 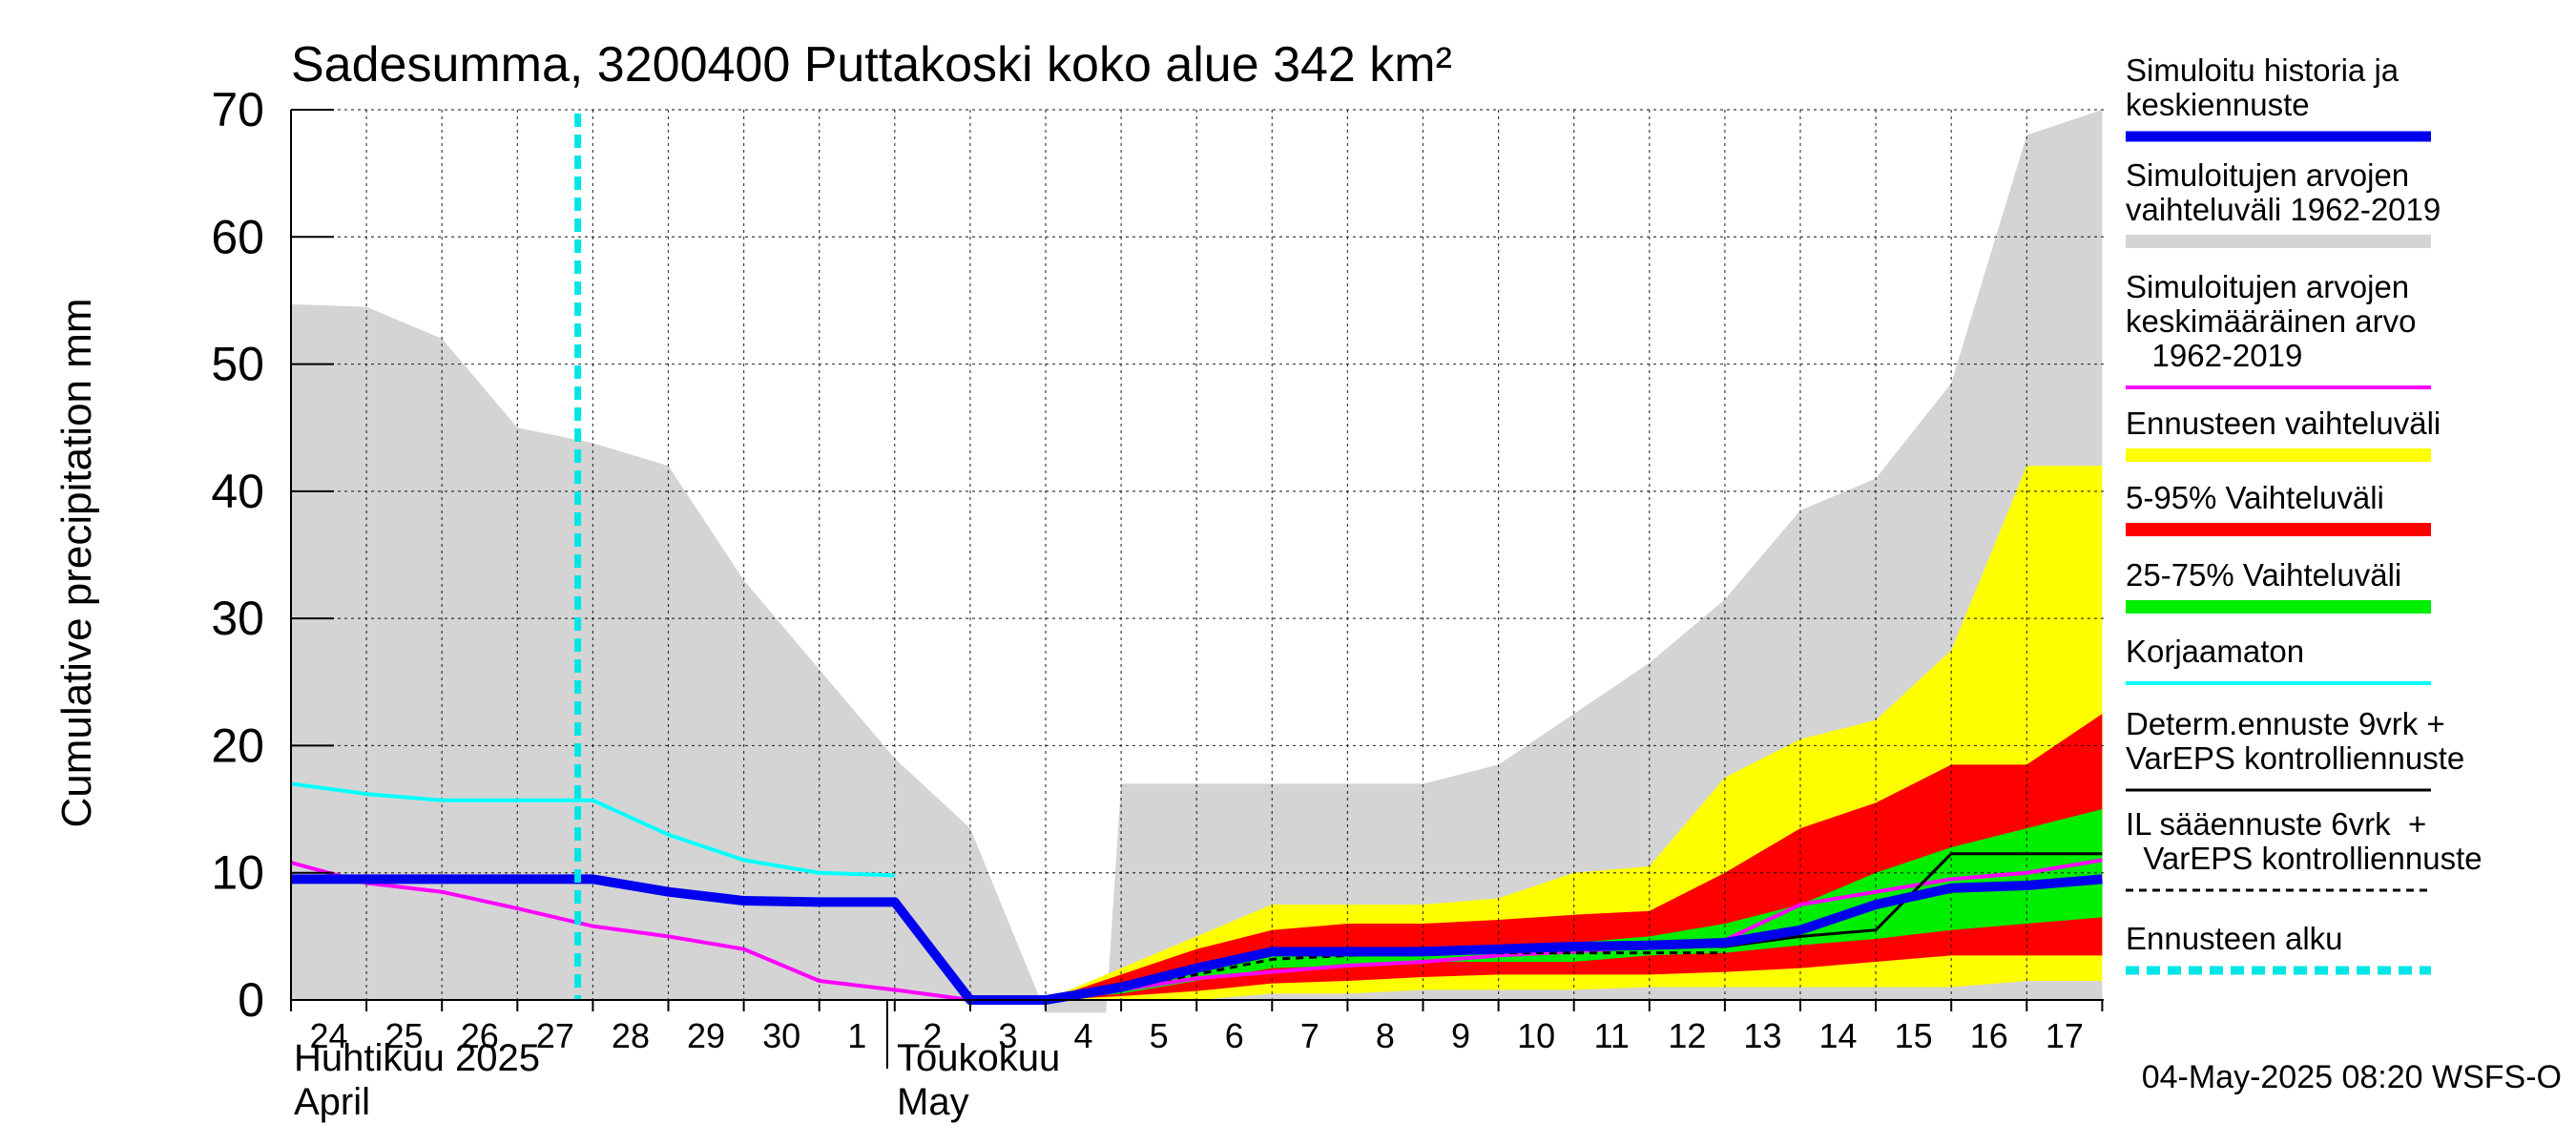 What do you see at coordinates (2215, 652) in the screenshot?
I see `legend-label: Korjaamaton` at bounding box center [2215, 652].